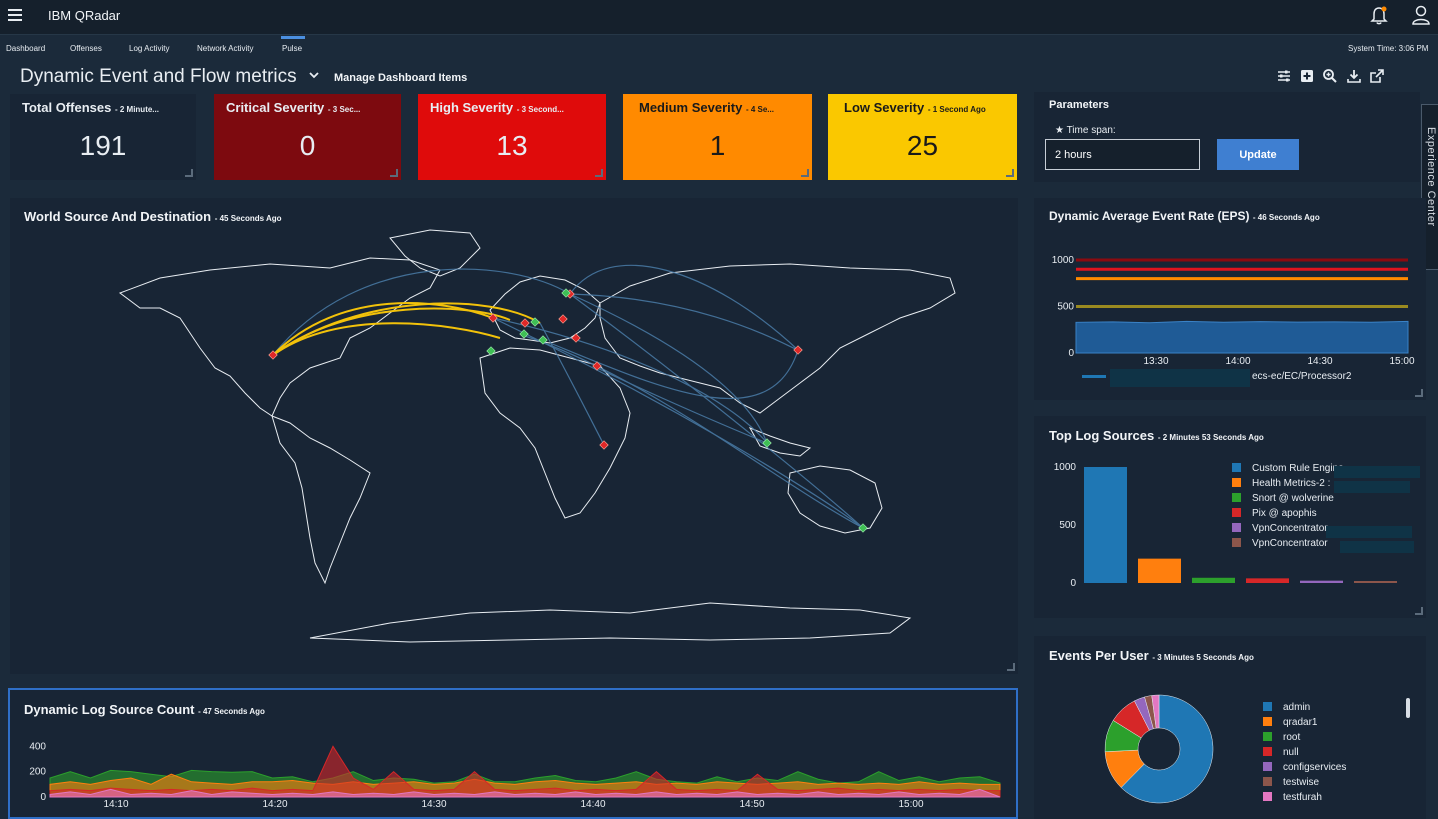 The height and width of the screenshot is (819, 1438). I want to click on tab-network-activity: Network Activity, so click(225, 48).